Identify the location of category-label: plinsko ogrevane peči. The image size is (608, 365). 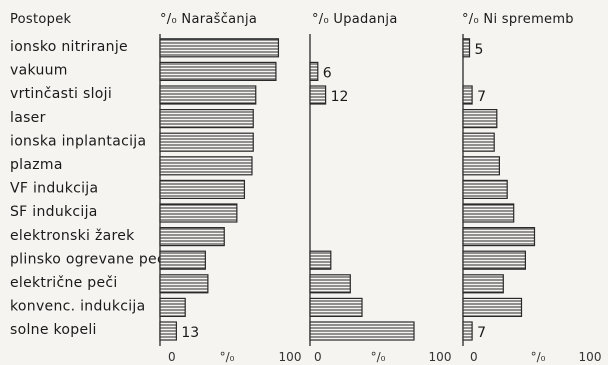
(89, 259).